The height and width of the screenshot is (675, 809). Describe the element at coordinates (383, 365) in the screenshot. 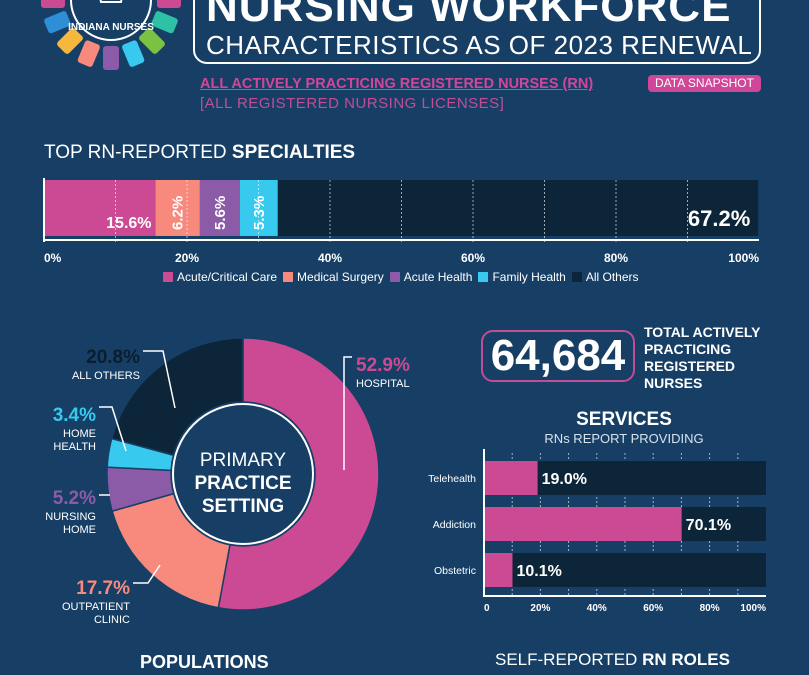

I see `donut-value-label: 52.9%` at that location.